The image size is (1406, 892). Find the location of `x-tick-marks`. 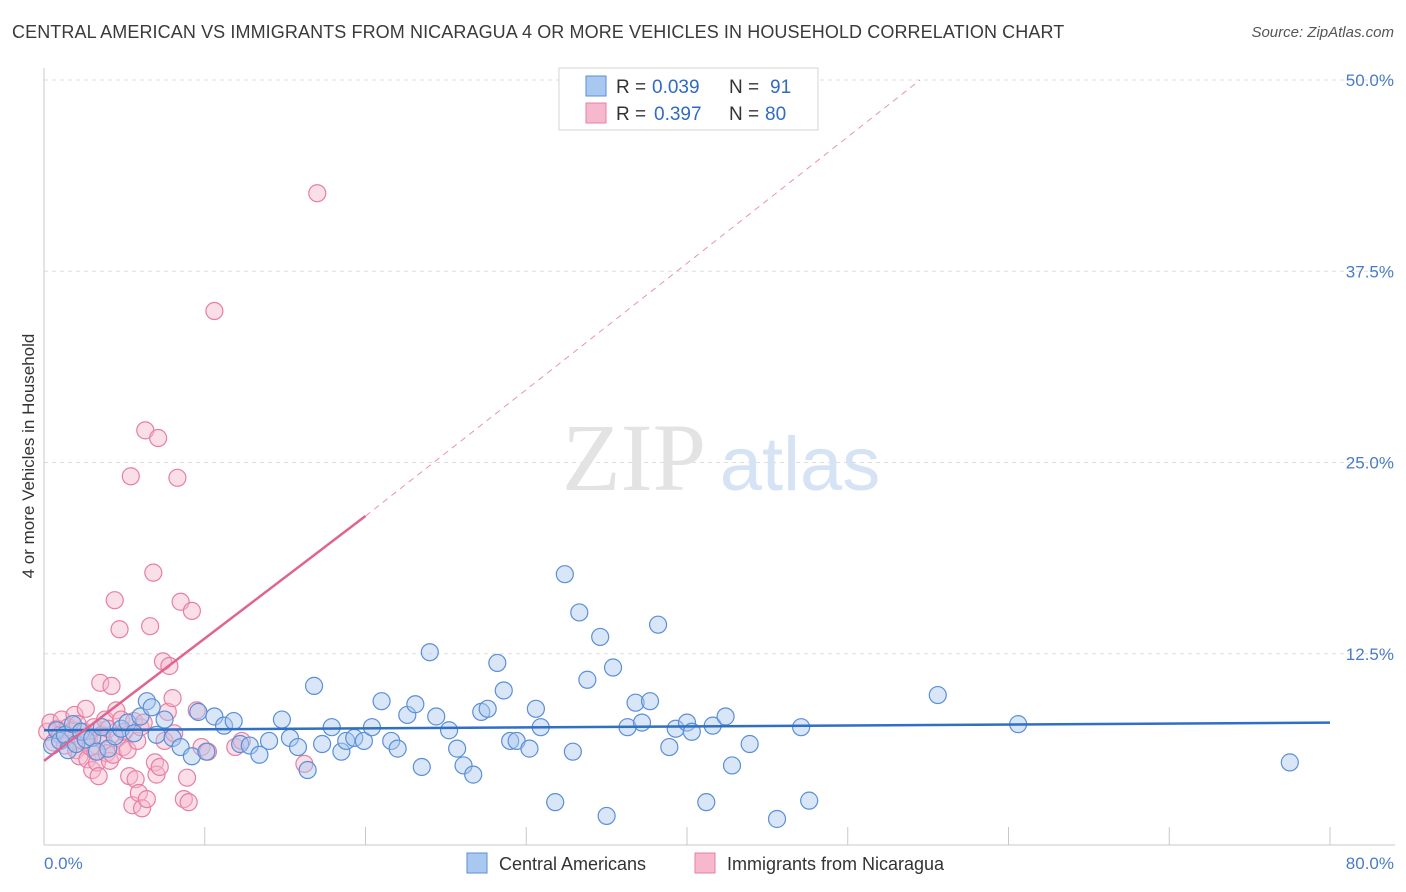

x-tick-marks is located at coordinates (767, 836).